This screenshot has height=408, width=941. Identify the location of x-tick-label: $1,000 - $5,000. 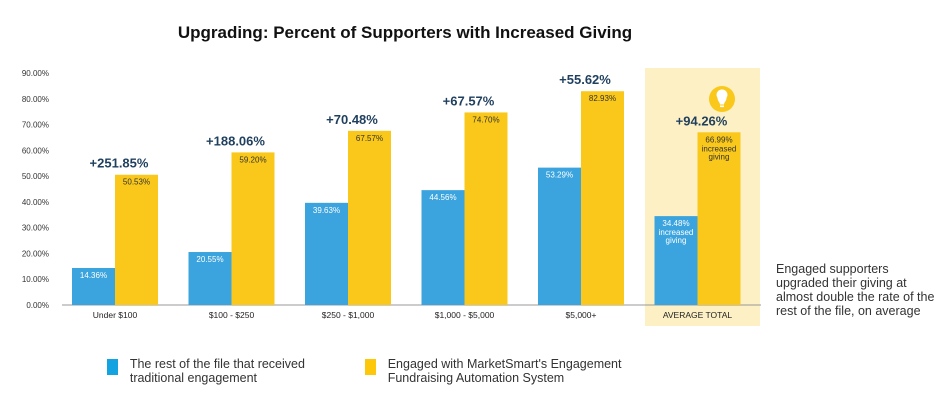
(465, 315).